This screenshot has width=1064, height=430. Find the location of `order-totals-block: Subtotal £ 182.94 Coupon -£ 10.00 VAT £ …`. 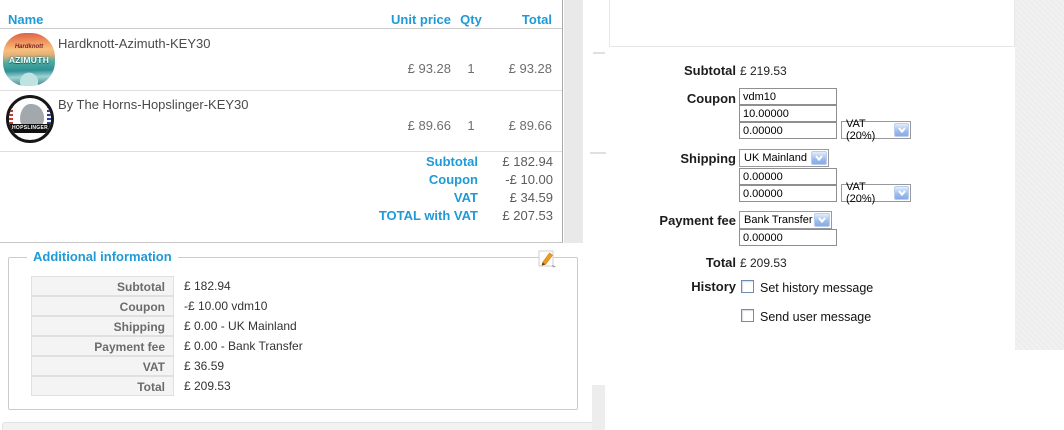

order-totals-block: Subtotal £ 182.94 Coupon -£ 10.00 VAT £ … is located at coordinates (276, 188).